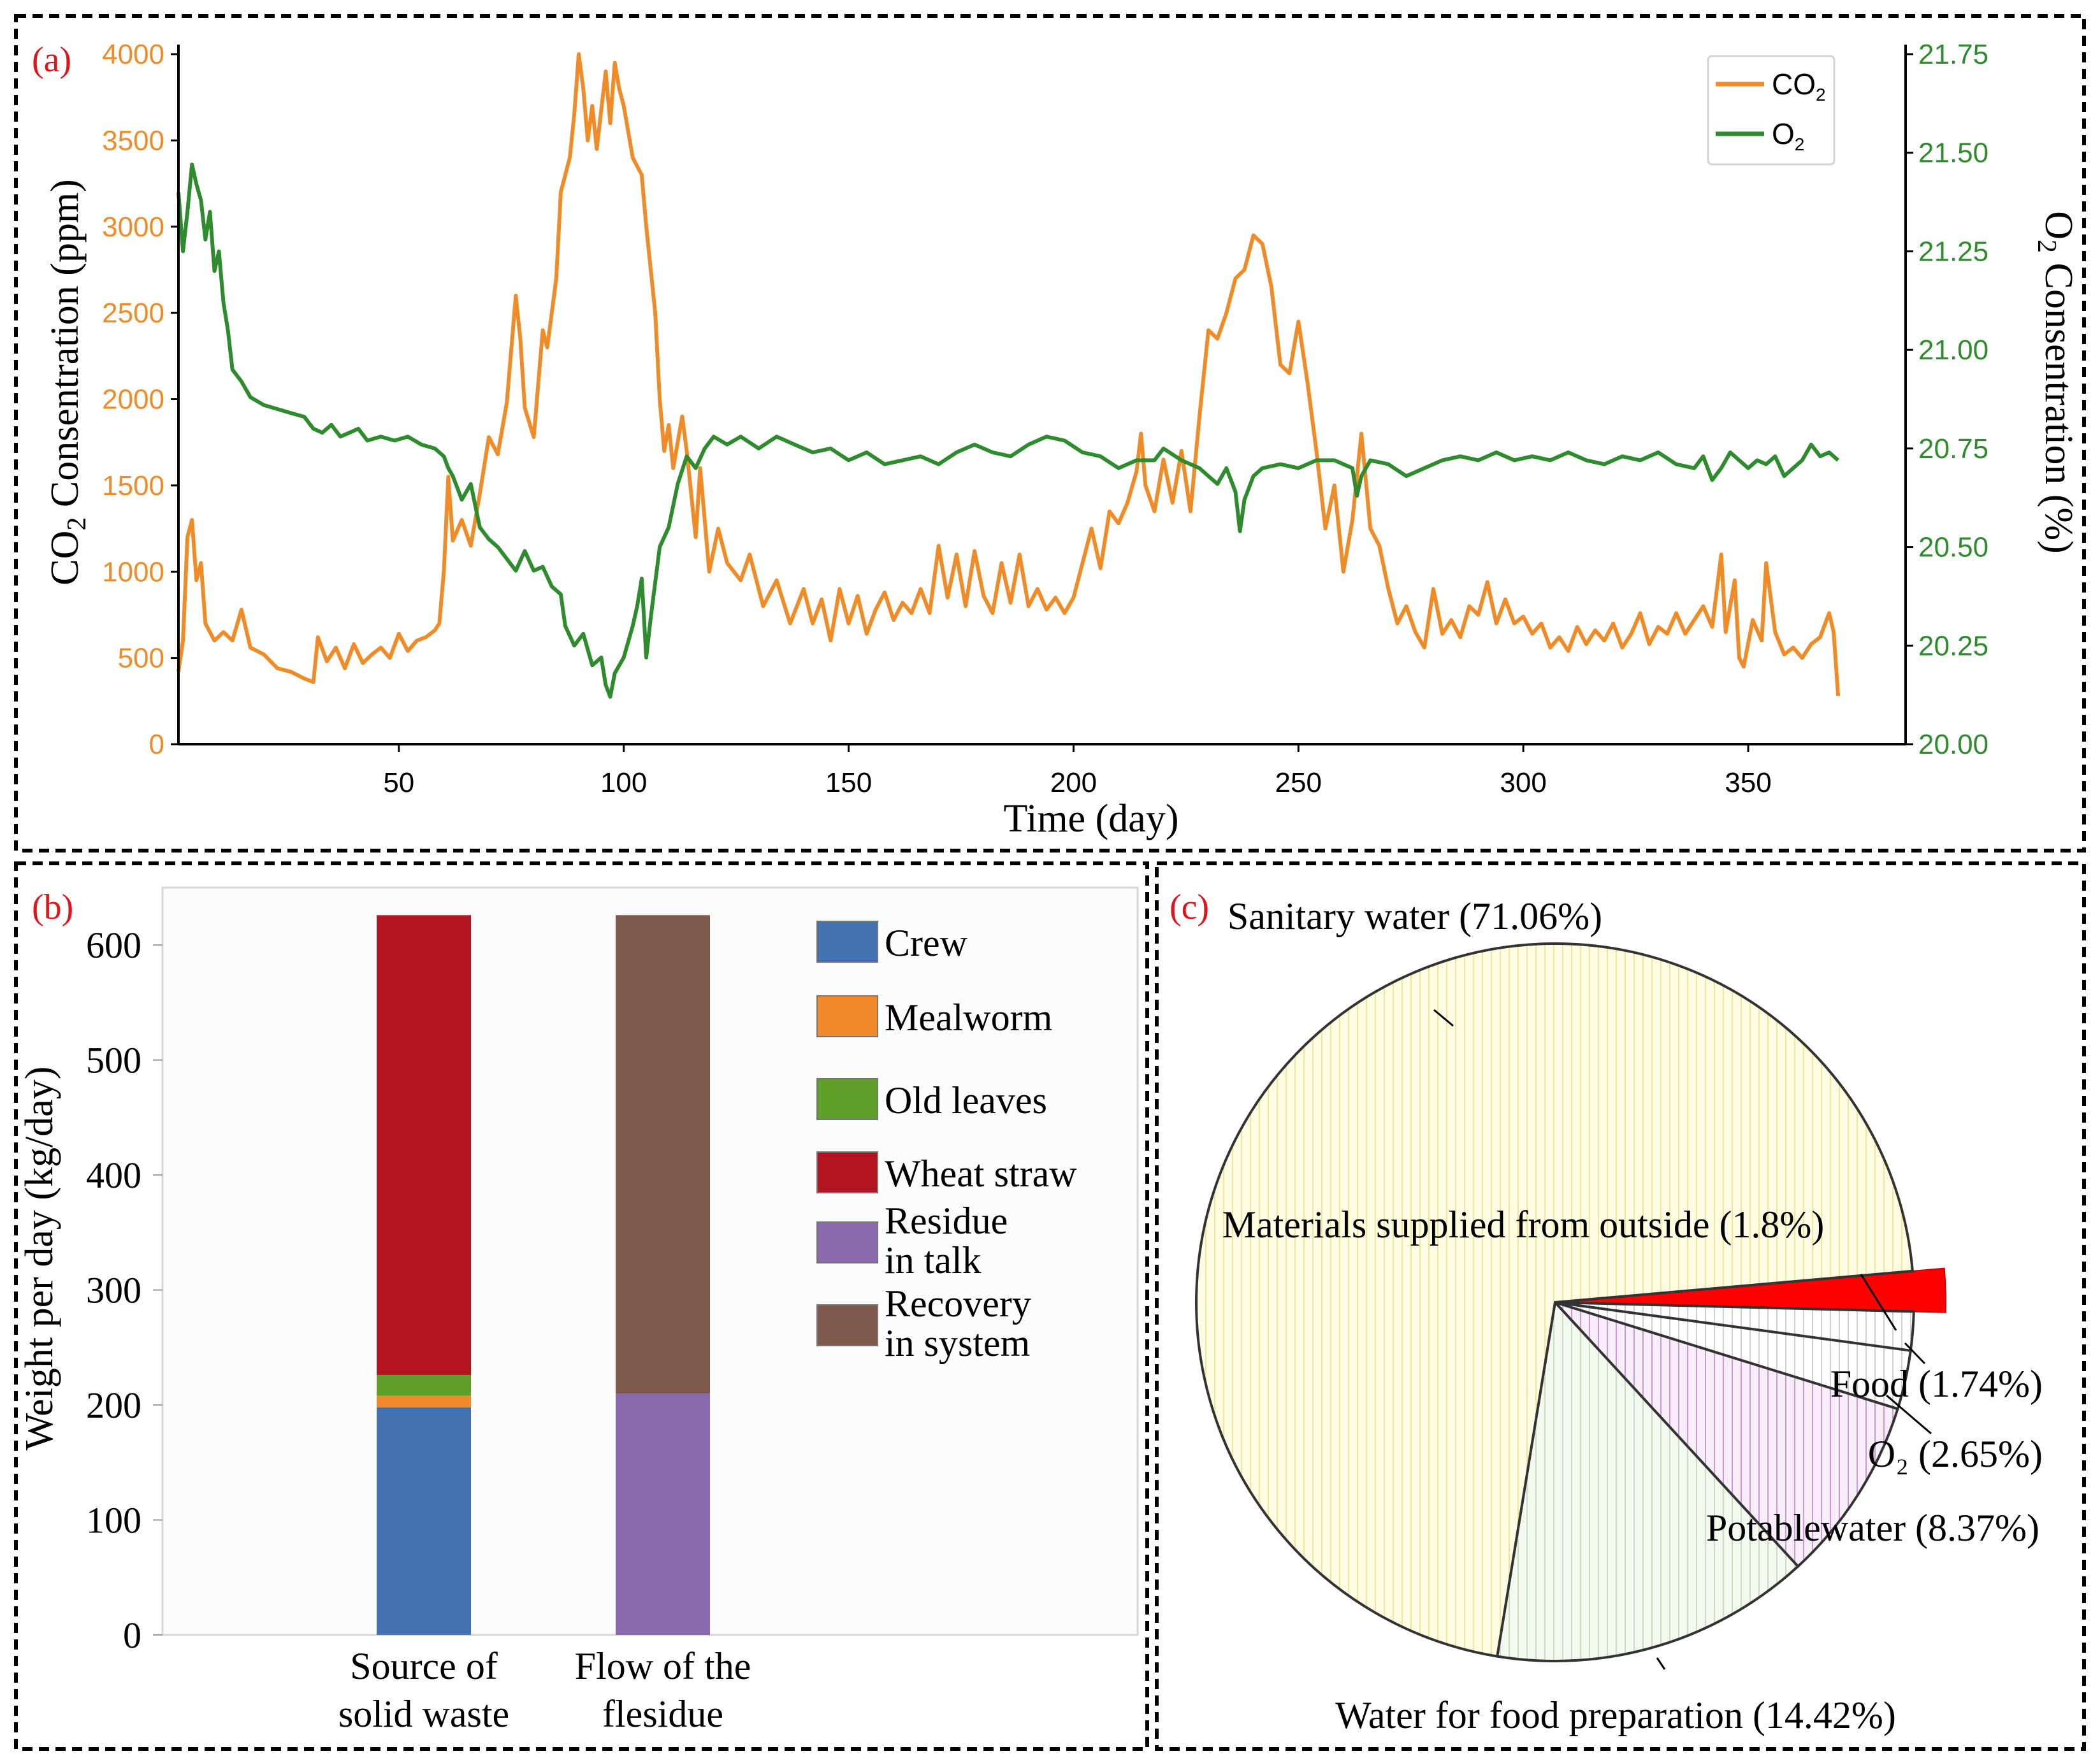 The height and width of the screenshot is (1763, 2100). Describe the element at coordinates (1298, 782) in the screenshot. I see `a-x-tick-label: 250` at that location.